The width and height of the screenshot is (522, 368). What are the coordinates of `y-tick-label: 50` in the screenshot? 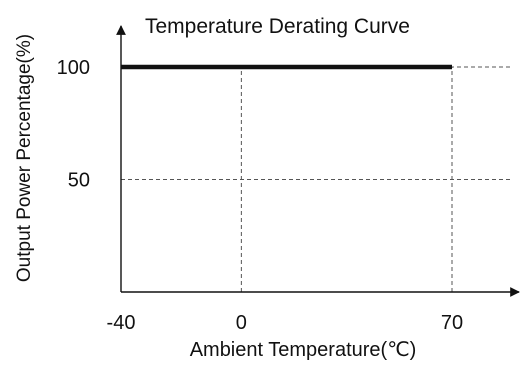 It's located at (79, 181).